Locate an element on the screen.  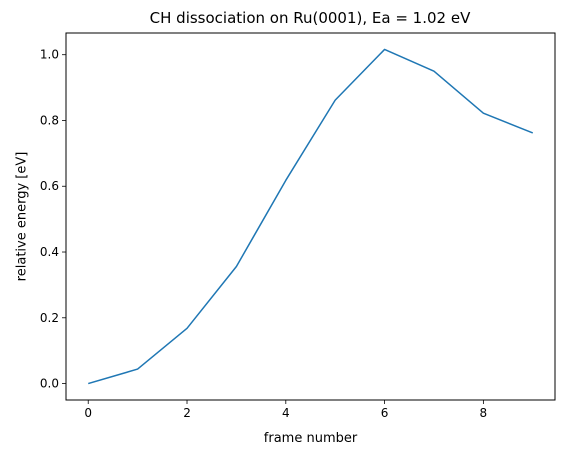
x-tick-label: 4 is located at coordinates (286, 413).